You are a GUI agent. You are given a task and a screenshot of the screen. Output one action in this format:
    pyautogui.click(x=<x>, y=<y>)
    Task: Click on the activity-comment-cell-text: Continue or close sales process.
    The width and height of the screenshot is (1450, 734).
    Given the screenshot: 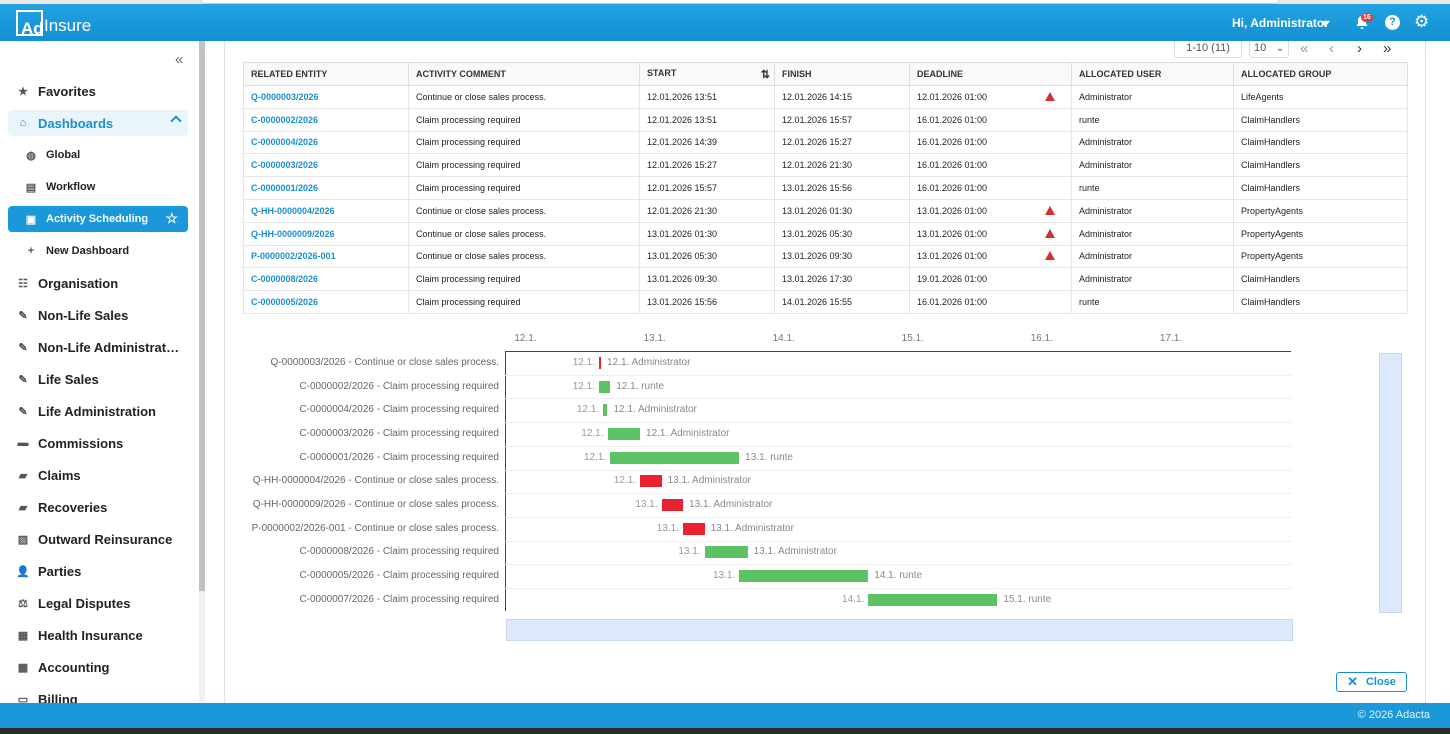 What is the action you would take?
    pyautogui.click(x=481, y=233)
    